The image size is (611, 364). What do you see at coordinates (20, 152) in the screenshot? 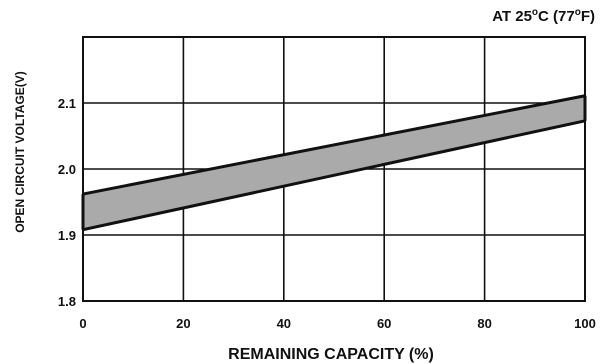
I see `y-axis-title: OPEN CIRCUIT VOLTAGE(V)` at bounding box center [20, 152].